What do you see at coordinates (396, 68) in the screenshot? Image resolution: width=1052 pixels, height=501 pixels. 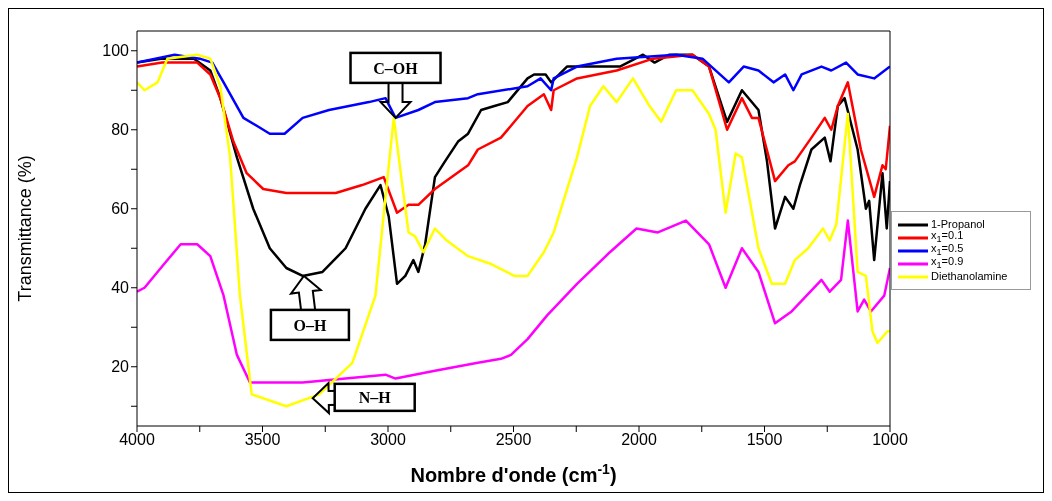 I see `annotation: C–OH` at bounding box center [396, 68].